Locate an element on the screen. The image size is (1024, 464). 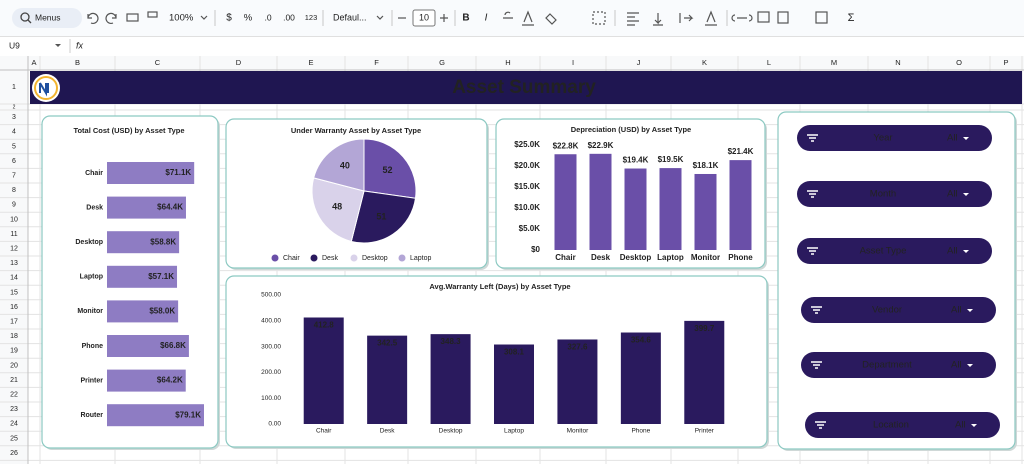
row-header: 13 is located at coordinates (14, 263).